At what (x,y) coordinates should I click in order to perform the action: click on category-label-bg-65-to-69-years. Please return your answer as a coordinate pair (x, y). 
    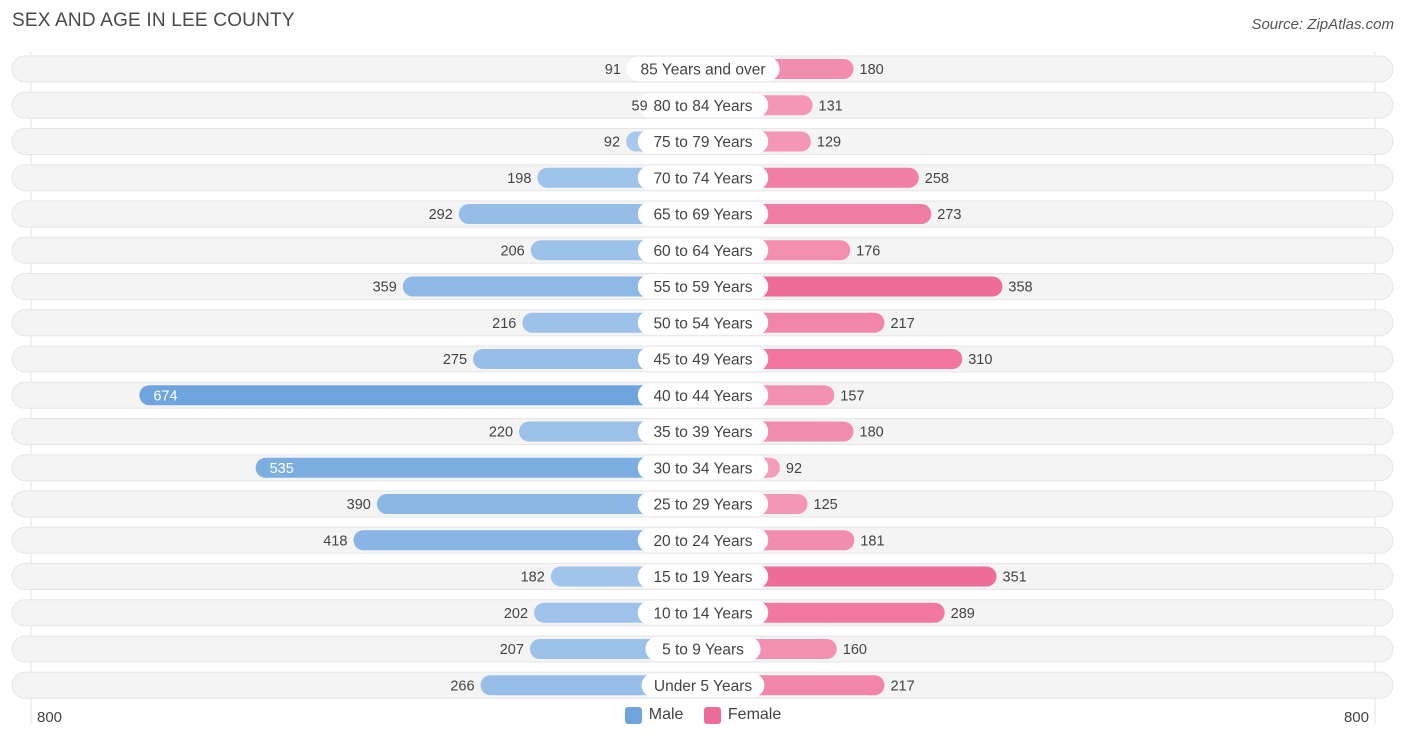
    Looking at the image, I should click on (703, 214).